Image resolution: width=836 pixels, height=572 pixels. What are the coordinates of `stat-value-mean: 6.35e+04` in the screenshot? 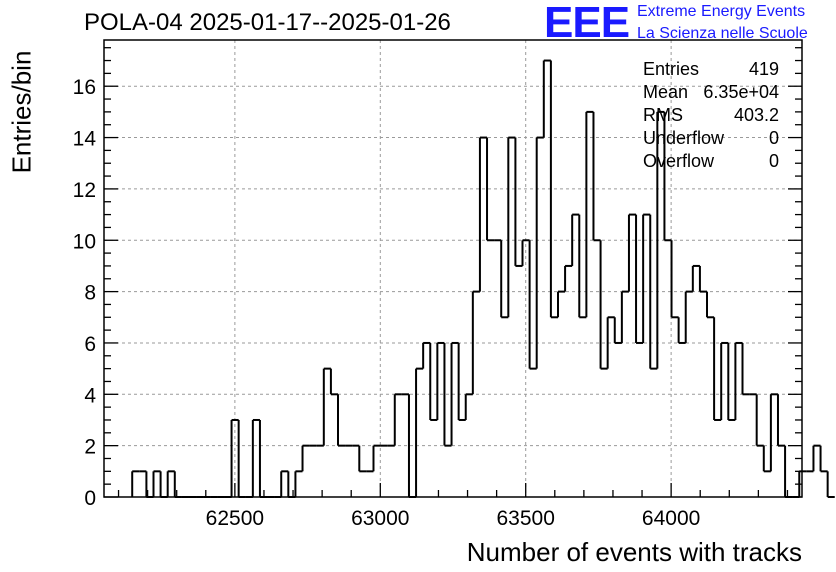 It's located at (741, 92).